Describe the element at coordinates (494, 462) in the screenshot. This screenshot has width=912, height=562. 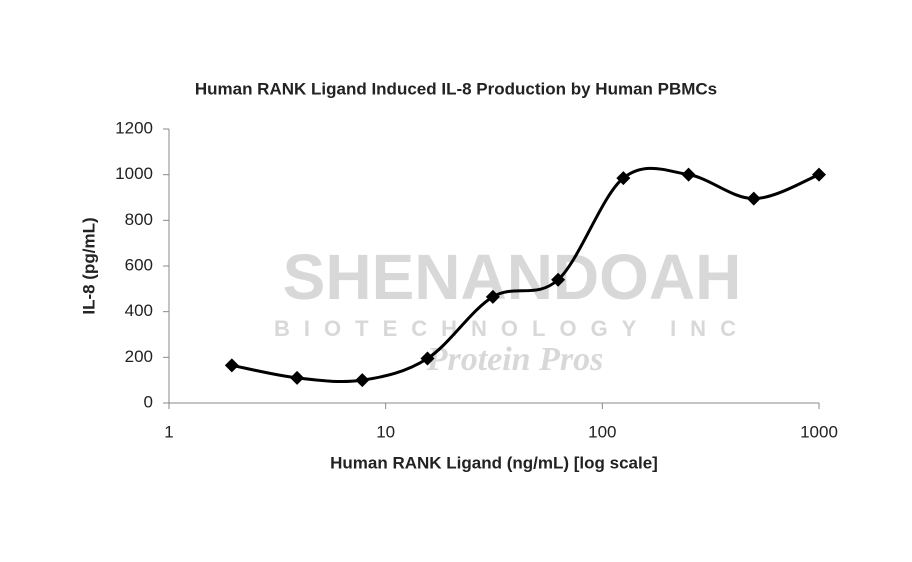
I see `x-axis-title: Human RANK Ligand (ng/mL) [log scale]` at that location.